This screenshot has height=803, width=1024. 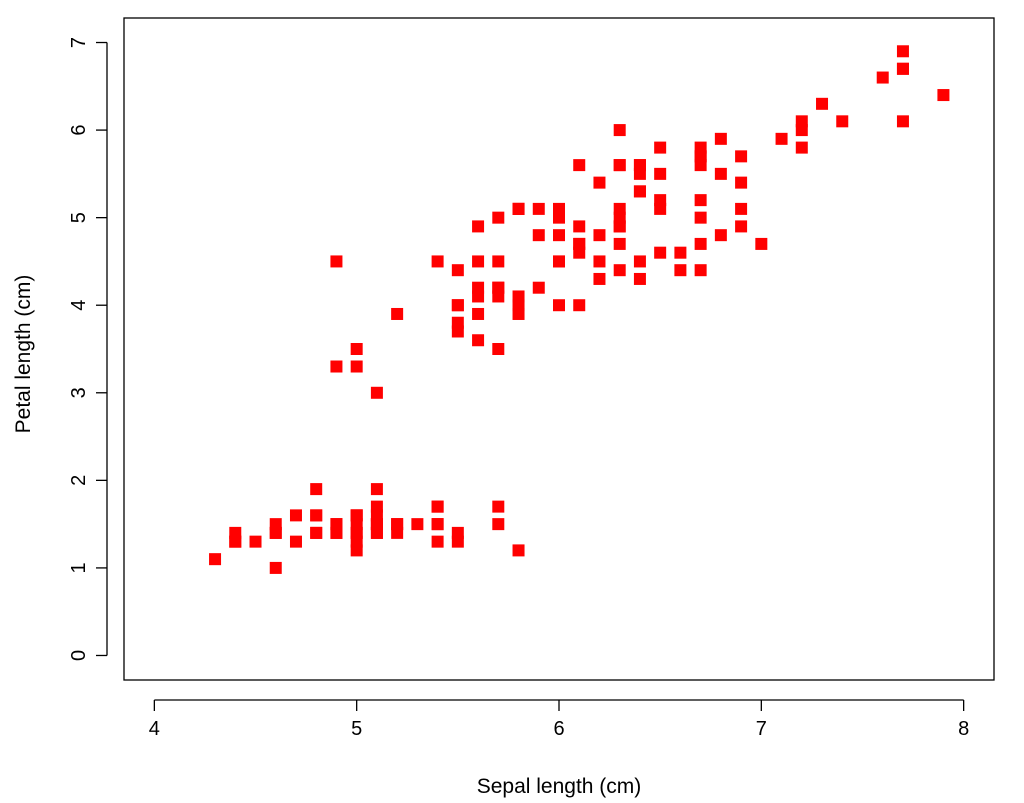 What do you see at coordinates (79, 217) in the screenshot?
I see `y-tick-label: 5` at bounding box center [79, 217].